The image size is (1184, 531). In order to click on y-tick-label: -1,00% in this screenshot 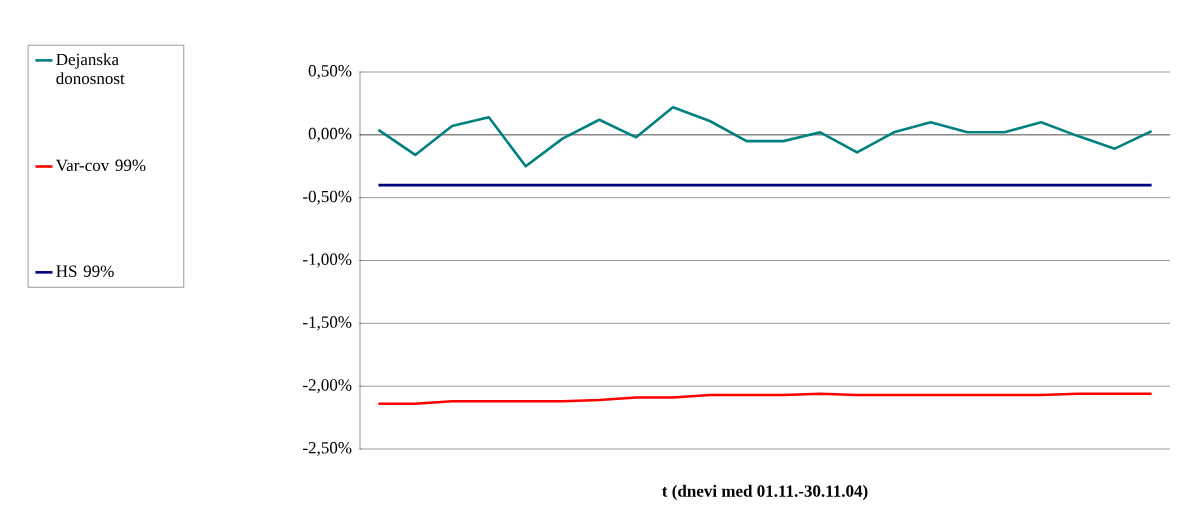, I will do `click(327, 260)`.